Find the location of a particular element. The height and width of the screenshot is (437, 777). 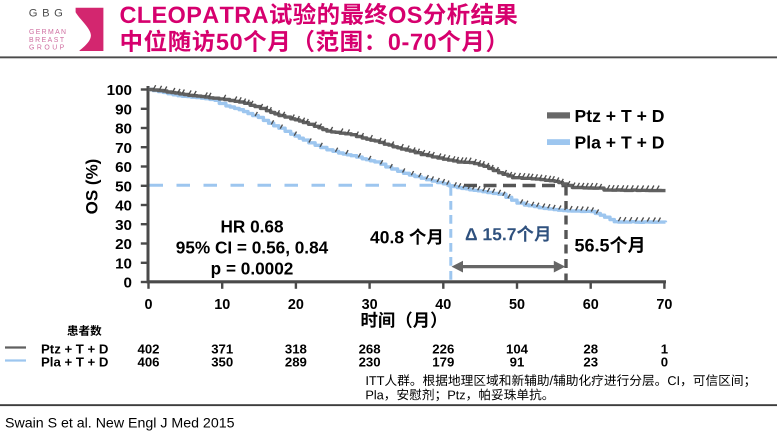

svg-text: GERMAN is located at coordinates (48, 32).